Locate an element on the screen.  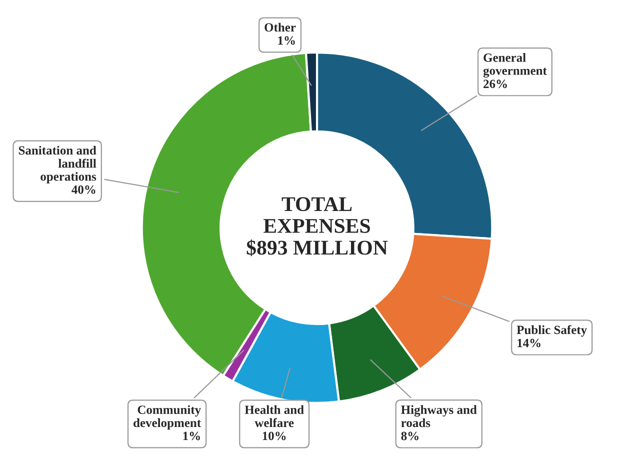
slice-label: Highways and roads is located at coordinates (439, 416).